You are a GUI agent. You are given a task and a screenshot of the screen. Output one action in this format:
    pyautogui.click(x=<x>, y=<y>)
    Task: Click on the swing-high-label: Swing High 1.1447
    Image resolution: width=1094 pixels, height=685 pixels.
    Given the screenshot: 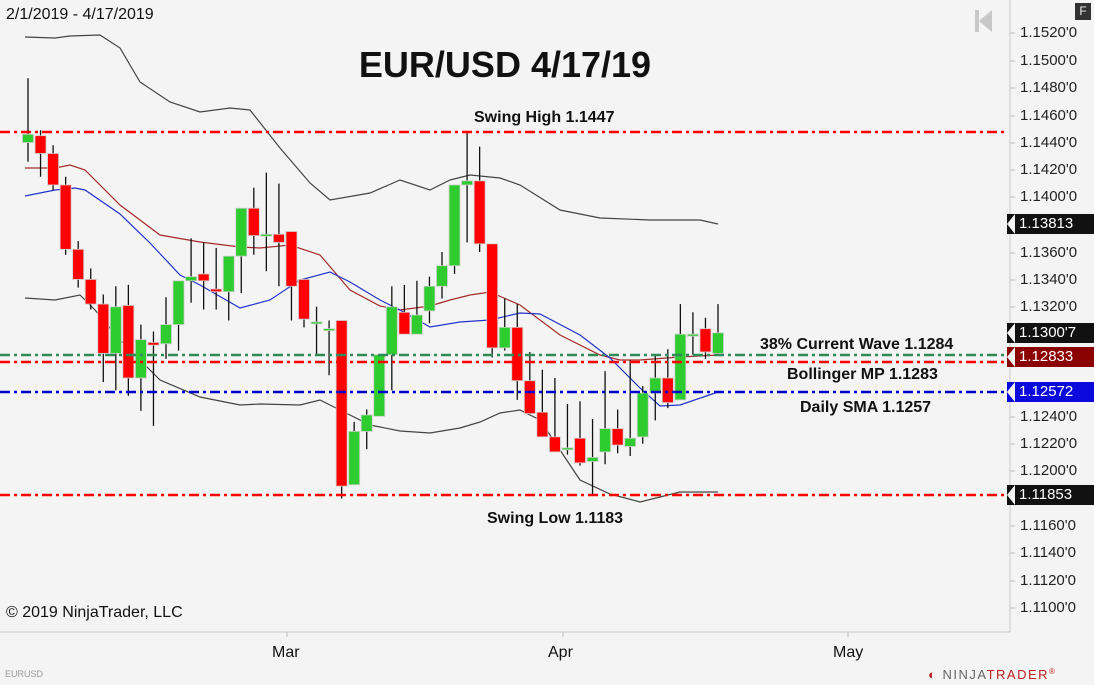 What is the action you would take?
    pyautogui.click(x=544, y=117)
    